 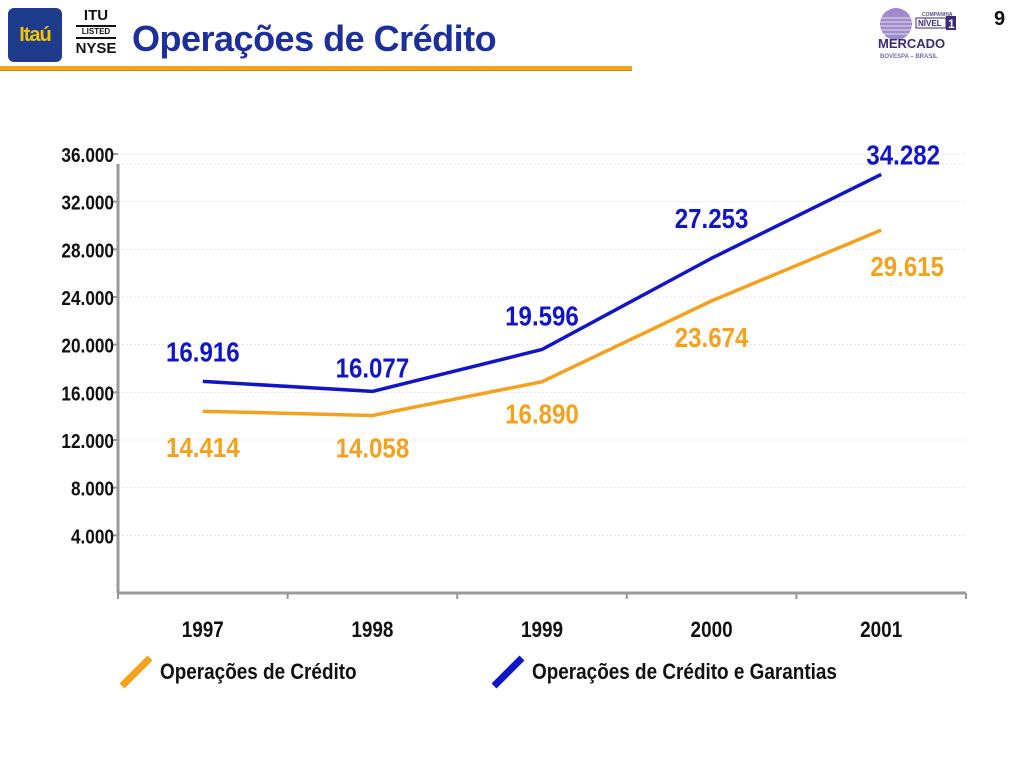 What do you see at coordinates (712, 337) in the screenshot?
I see `data-label: 23.674` at bounding box center [712, 337].